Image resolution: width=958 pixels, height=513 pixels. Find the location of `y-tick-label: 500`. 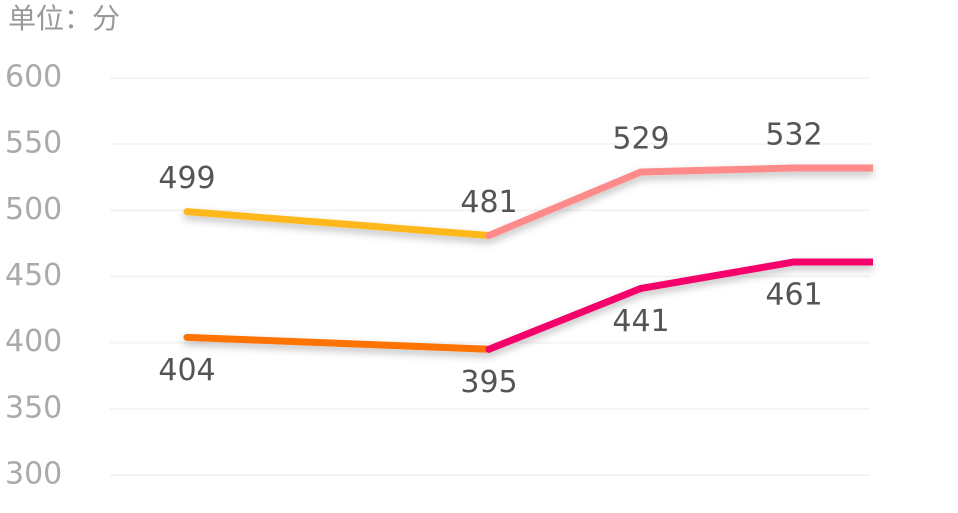

y-tick-label: 500 is located at coordinates (33, 209).